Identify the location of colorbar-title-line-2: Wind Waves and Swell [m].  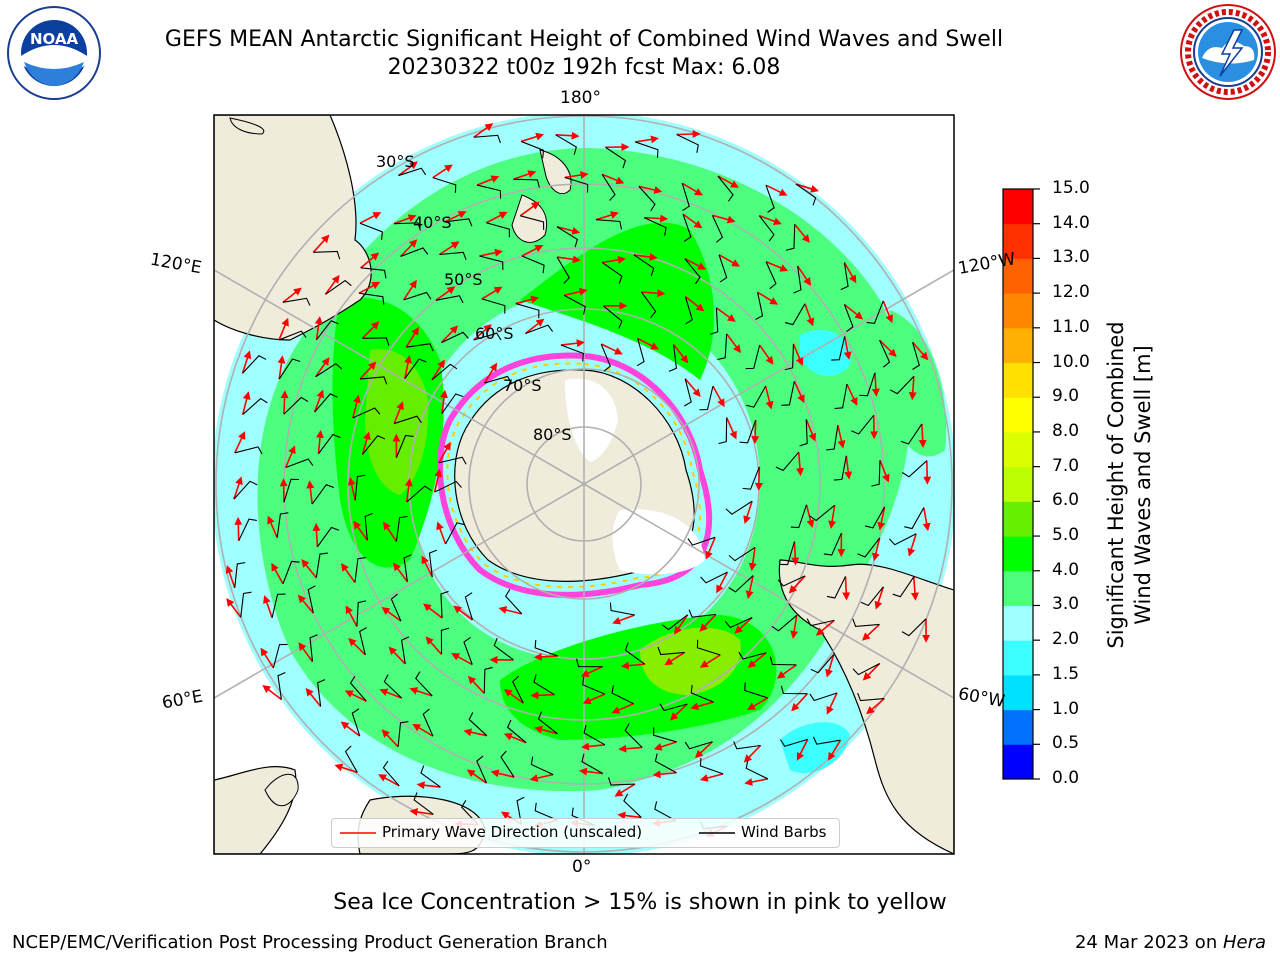
(1143, 485).